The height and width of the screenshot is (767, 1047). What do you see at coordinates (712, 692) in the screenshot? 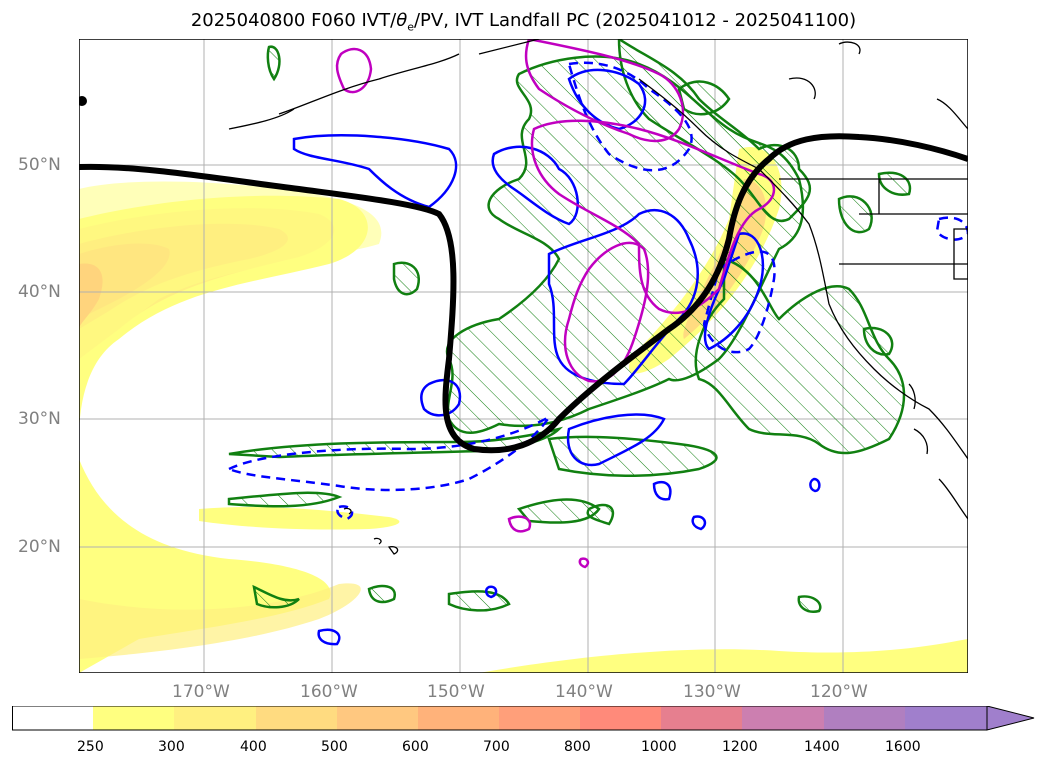
I see `lon-label-130w: 130°W` at bounding box center [712, 692].